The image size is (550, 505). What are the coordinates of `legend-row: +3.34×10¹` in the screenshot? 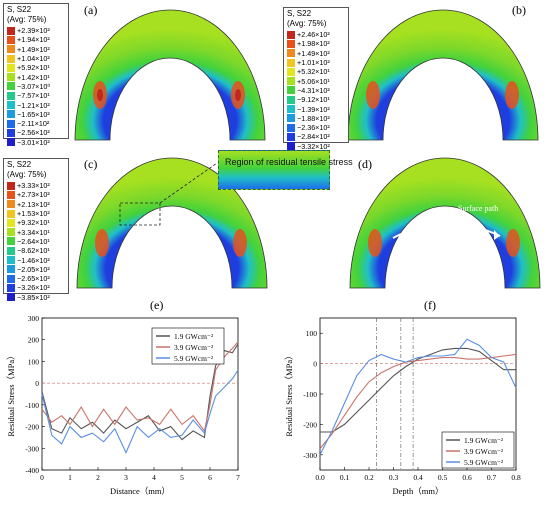 It's located at (36, 232).